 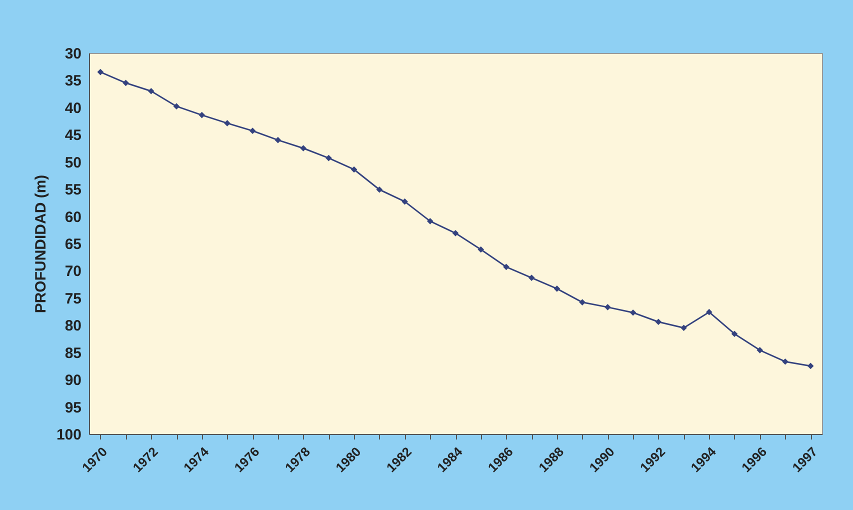 What do you see at coordinates (73, 299) in the screenshot?
I see `y-tick-label: 75` at bounding box center [73, 299].